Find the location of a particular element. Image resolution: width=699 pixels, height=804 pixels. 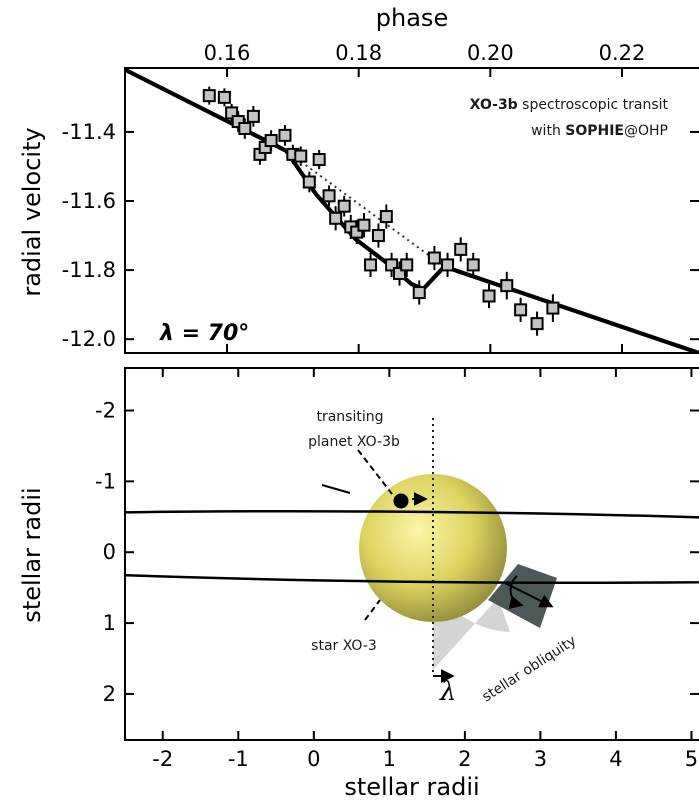

stellar-obliquity-label: stellar obliquity is located at coordinates (529, 669).